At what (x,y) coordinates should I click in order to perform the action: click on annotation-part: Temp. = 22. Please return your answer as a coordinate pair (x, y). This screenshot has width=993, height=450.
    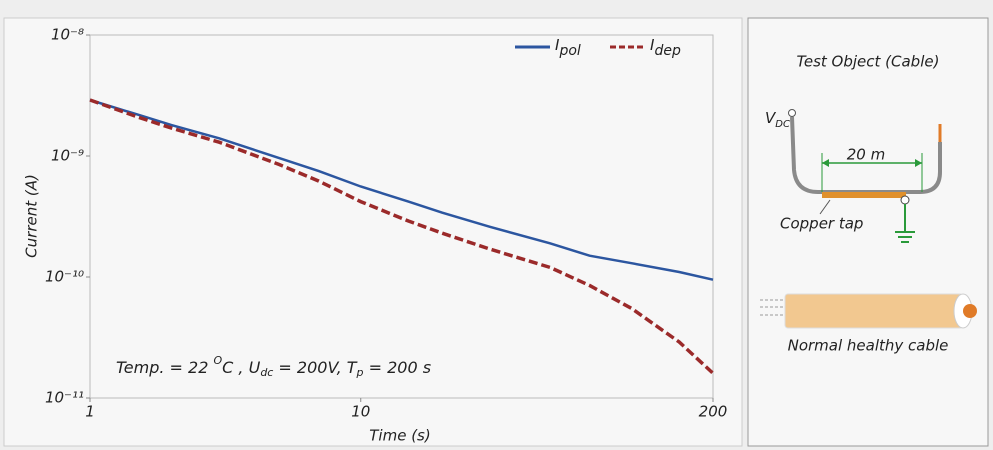
    Looking at the image, I should click on (165, 367).